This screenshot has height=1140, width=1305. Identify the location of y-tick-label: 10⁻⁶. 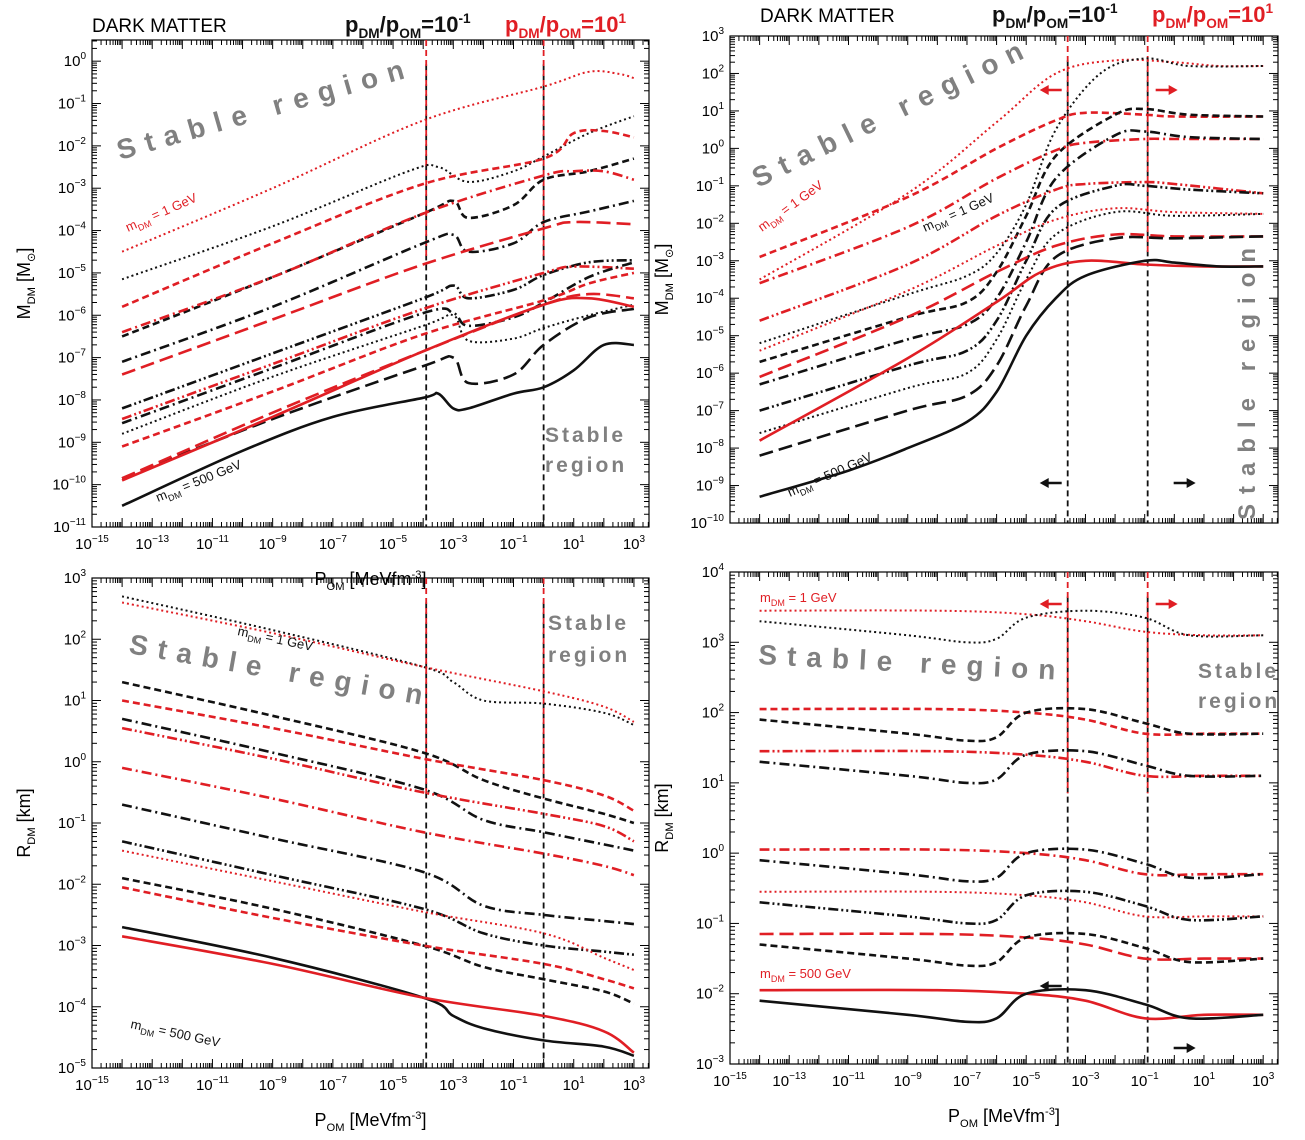
(710, 372).